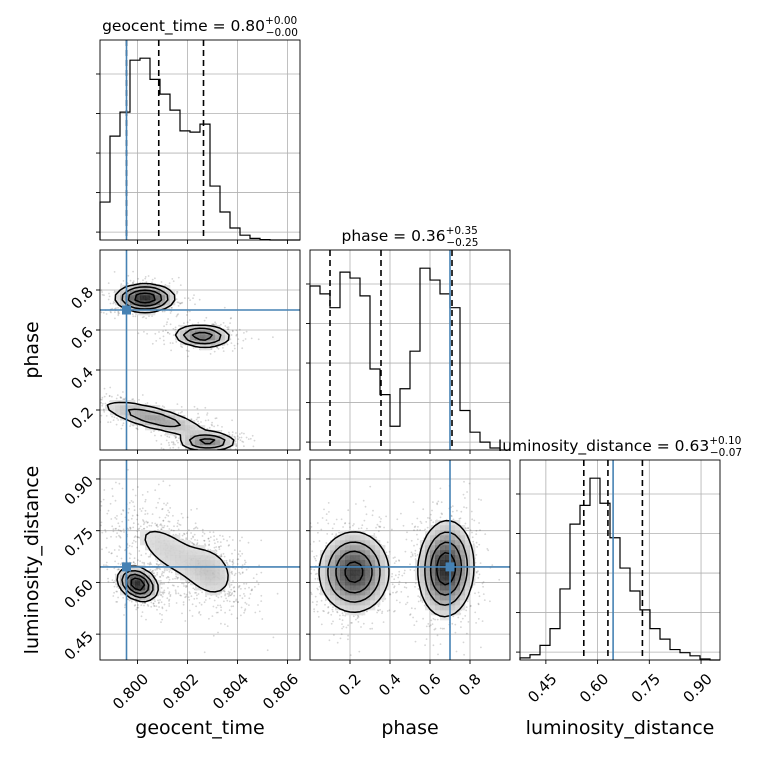 The image size is (760, 760). I want to click on phase-title: phase = 0.36+0.35 −0.25, so click(409, 237).